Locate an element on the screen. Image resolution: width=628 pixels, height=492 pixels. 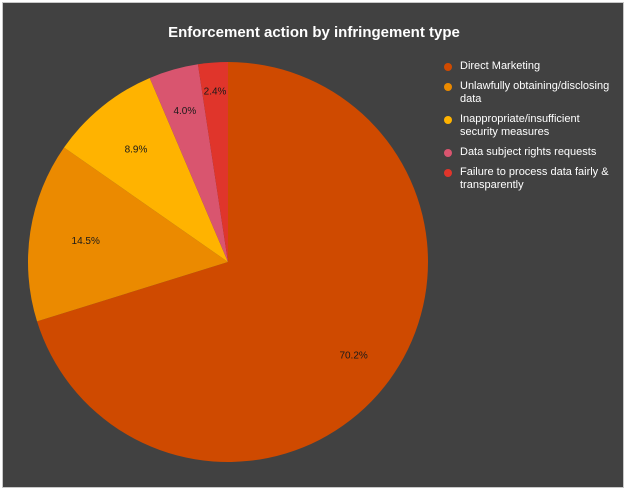
legend-label: Data subject rights requests is located at coordinates (528, 152).